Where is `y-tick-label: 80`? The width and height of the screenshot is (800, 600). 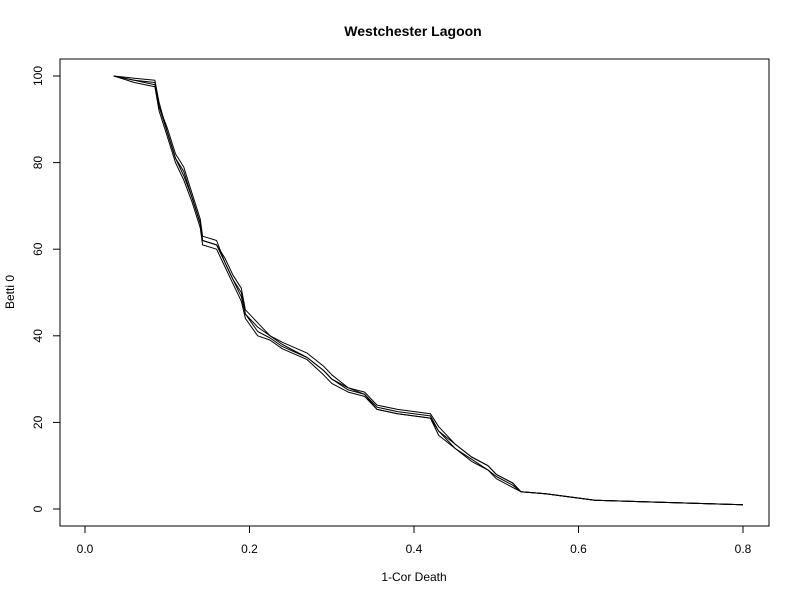
y-tick-label: 80 is located at coordinates (38, 163).